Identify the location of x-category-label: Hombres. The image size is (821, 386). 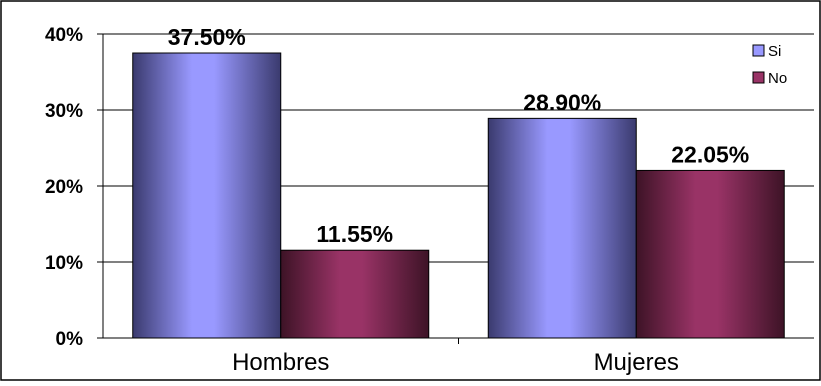
(280, 362).